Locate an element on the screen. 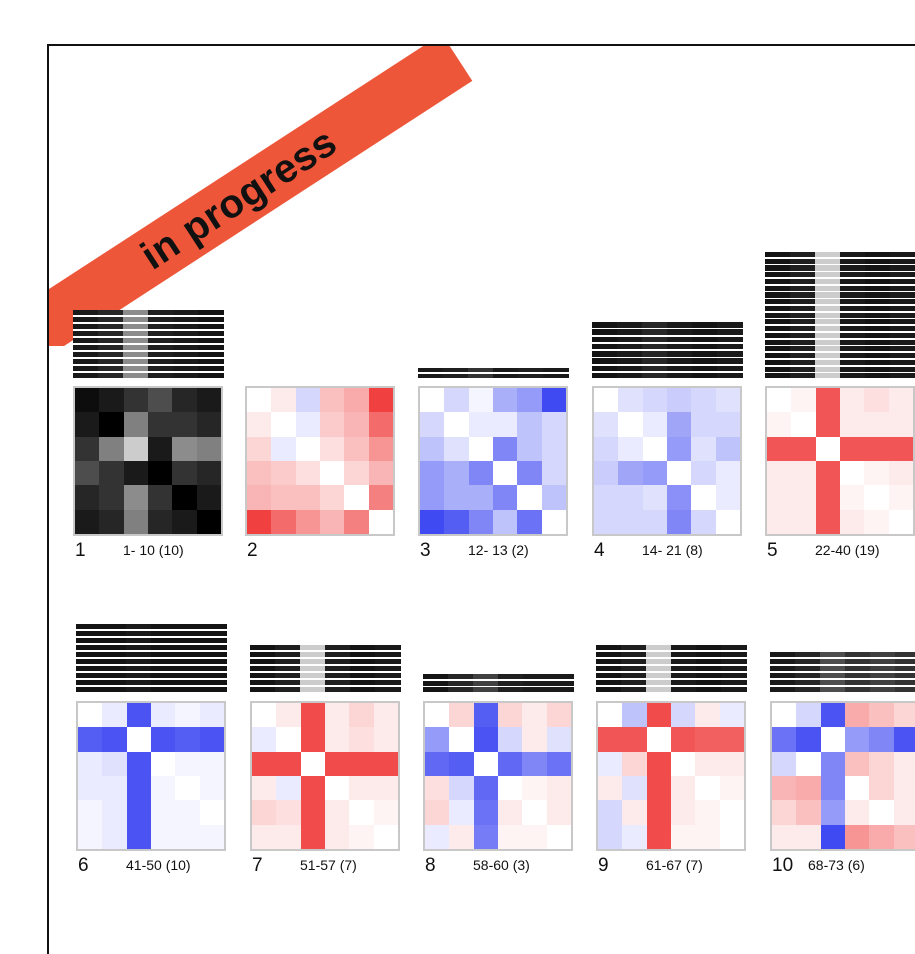  cluster-number: 10 is located at coordinates (783, 865).